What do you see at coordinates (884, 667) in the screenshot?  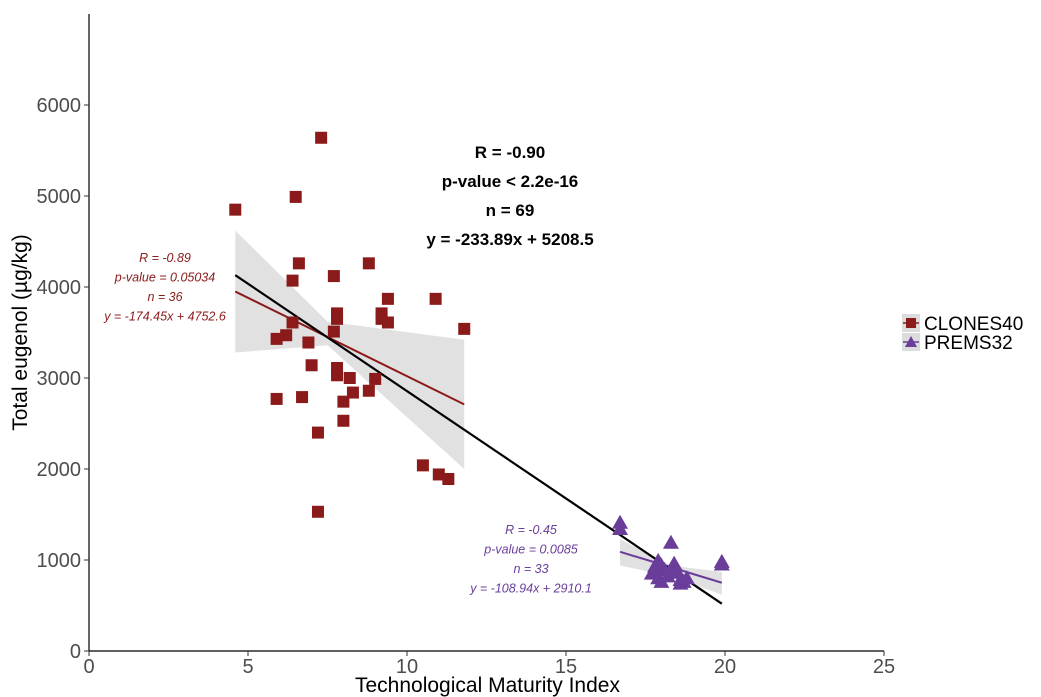 I see `x-tick-label: 25` at bounding box center [884, 667].